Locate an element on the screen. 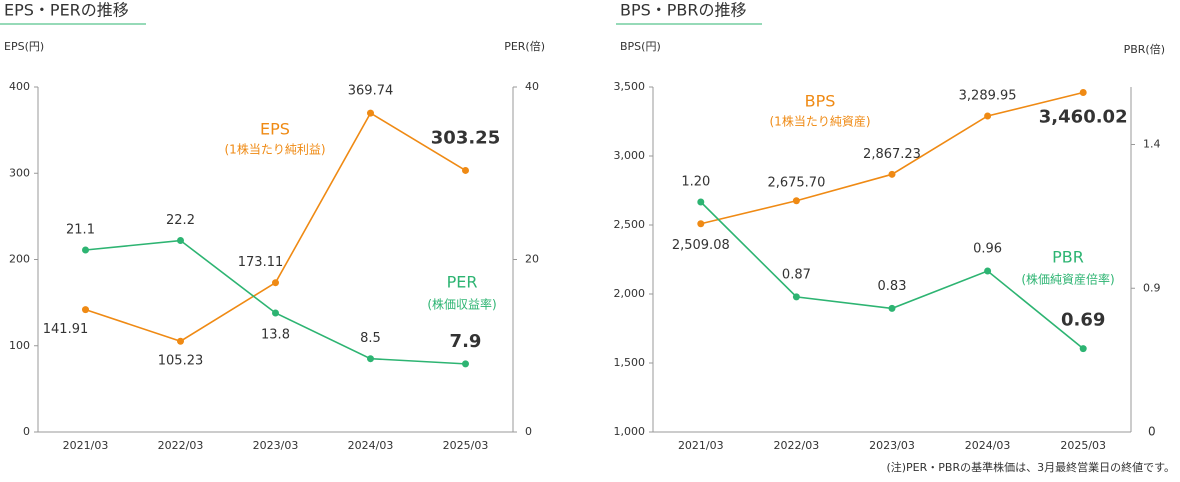 The image size is (1180, 482). y-tick-label: 2,000 is located at coordinates (630, 293).